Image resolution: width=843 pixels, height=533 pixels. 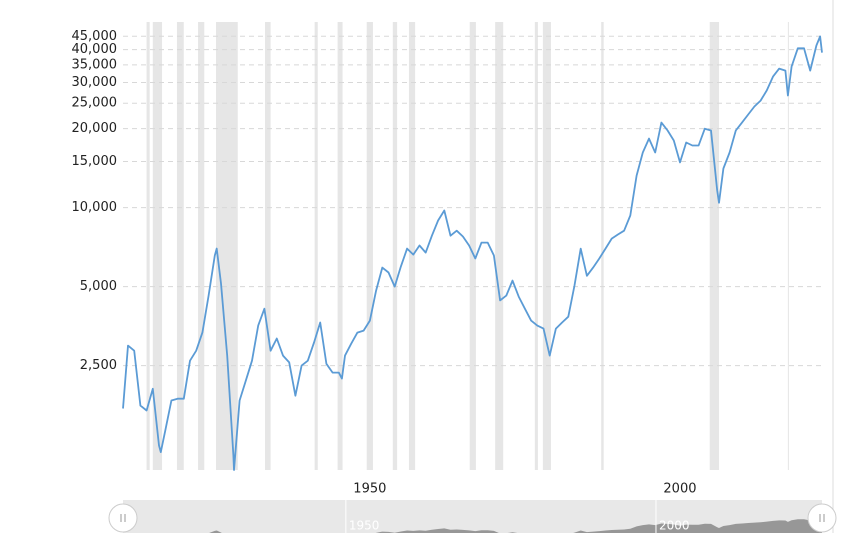 I want to click on navigator-tick-label: 2000, so click(x=674, y=526).